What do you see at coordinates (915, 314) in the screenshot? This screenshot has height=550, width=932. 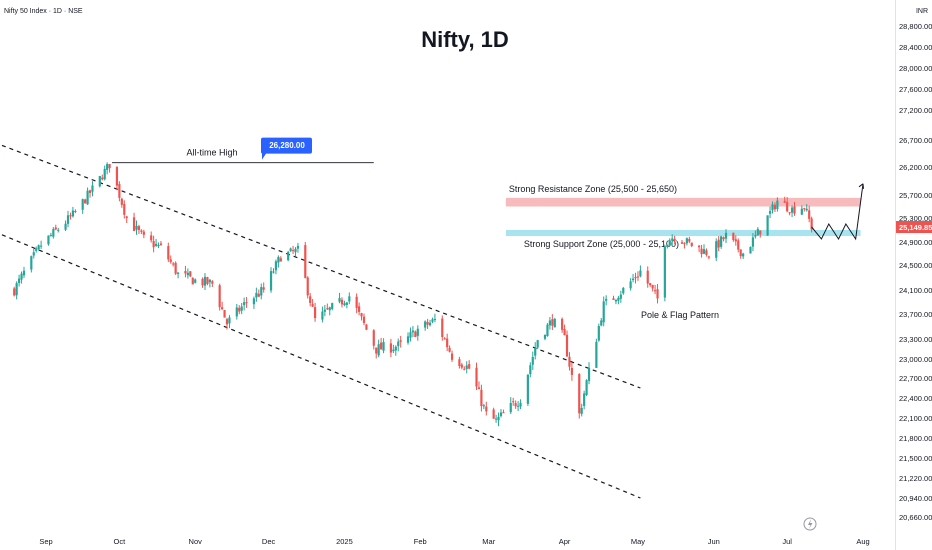 I see `y-tick-label: 23,700.00` at bounding box center [915, 314].